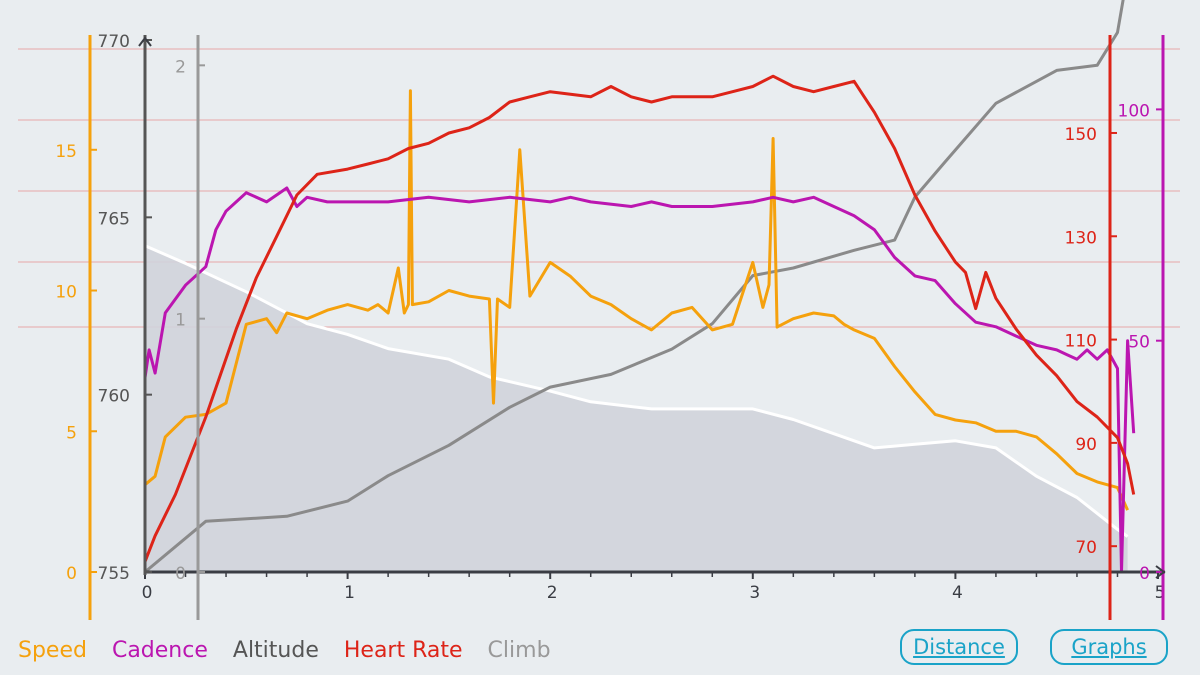 The width and height of the screenshot is (1200, 675). I want to click on climb-tick-label: 1, so click(180, 321).